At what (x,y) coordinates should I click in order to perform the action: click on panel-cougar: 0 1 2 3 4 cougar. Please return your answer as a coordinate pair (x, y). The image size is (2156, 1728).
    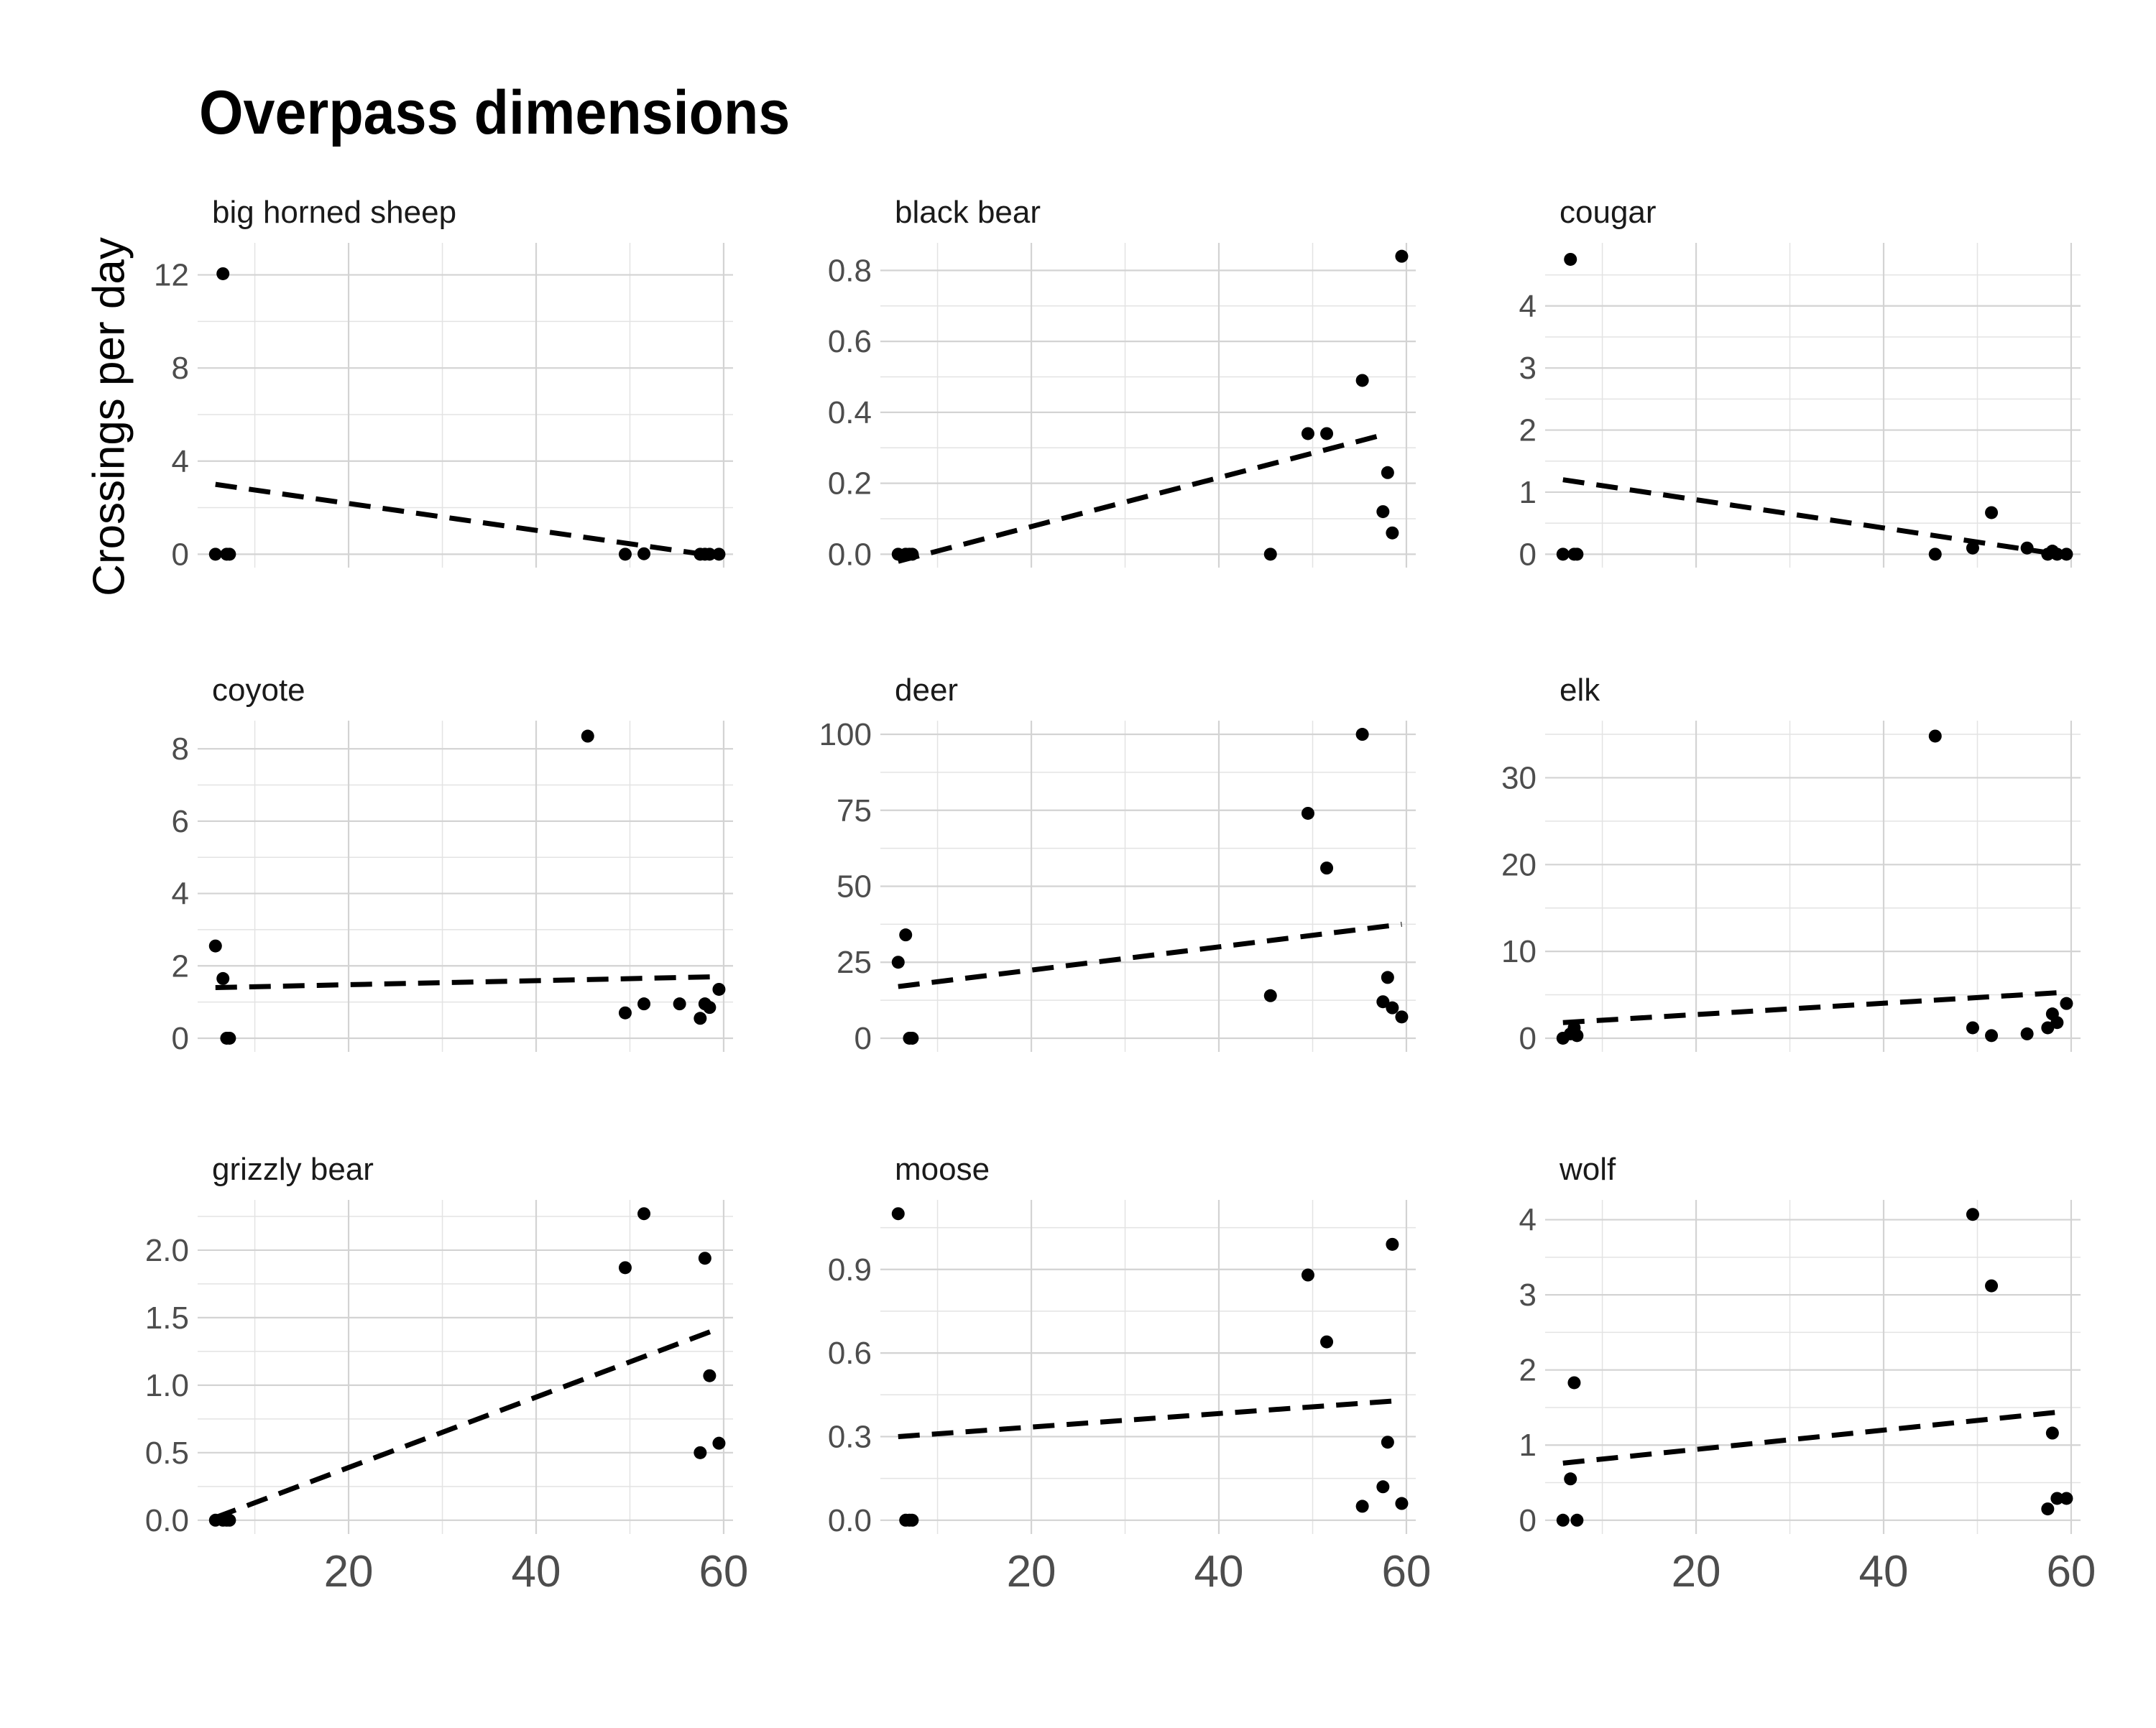
    Looking at the image, I should click on (1800, 384).